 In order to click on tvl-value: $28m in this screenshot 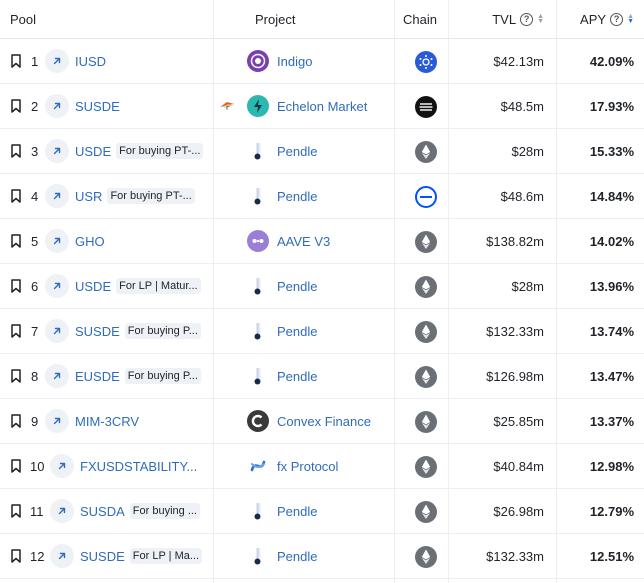, I will do `click(527, 151)`.